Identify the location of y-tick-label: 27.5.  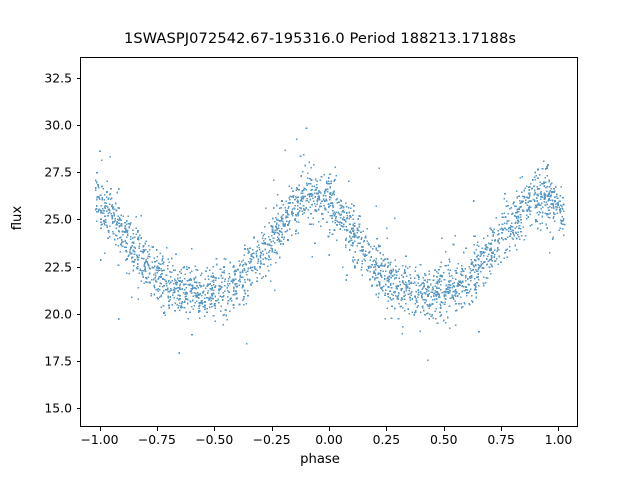
(58, 172).